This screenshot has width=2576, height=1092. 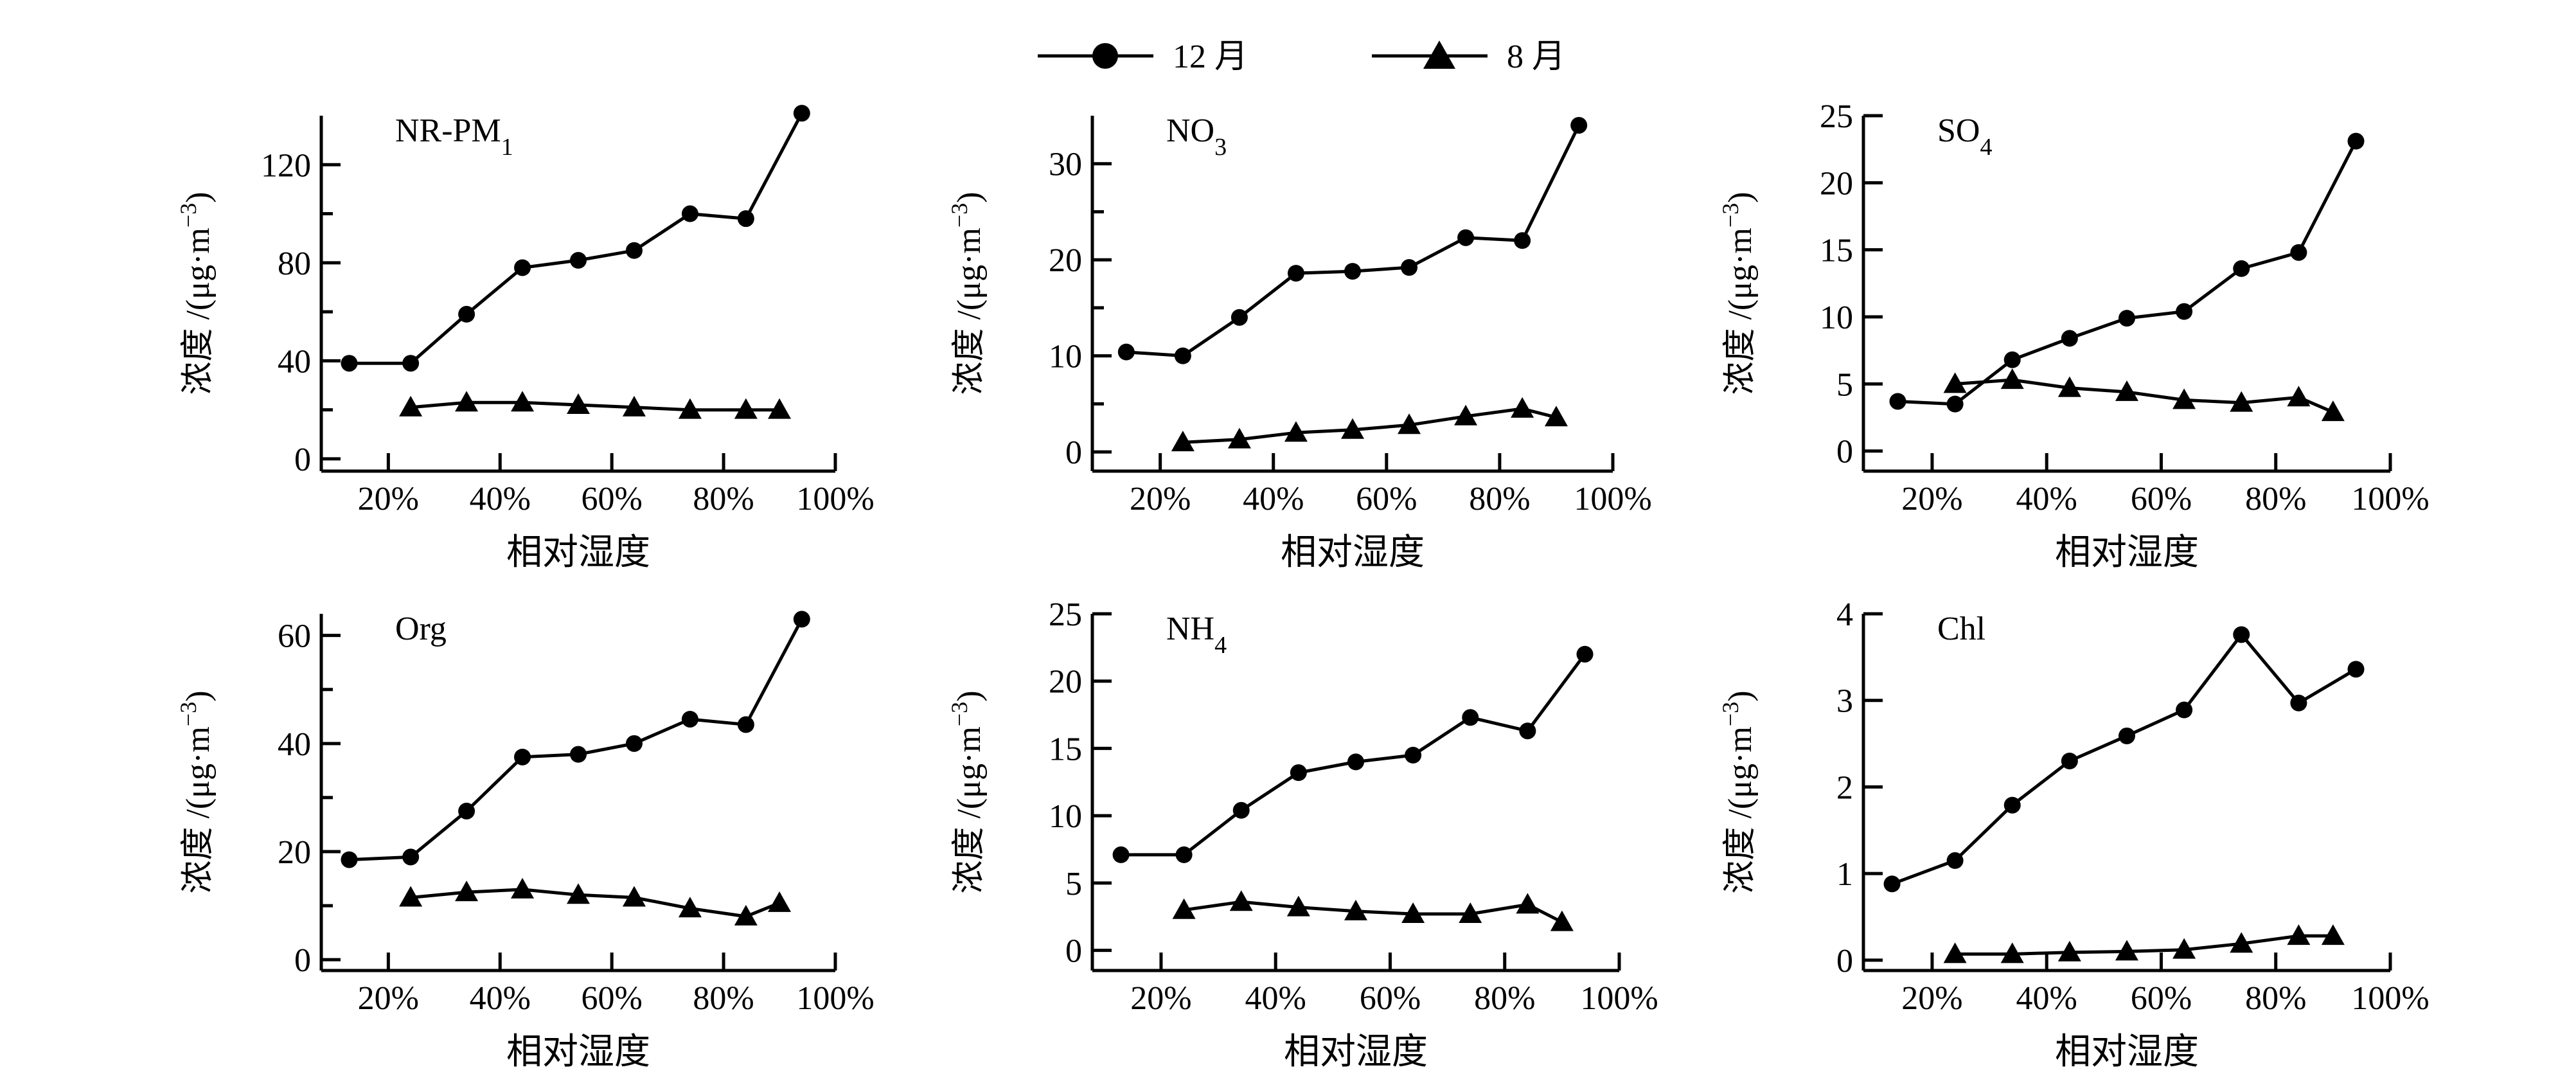 I want to click on y-tick-label: 1, so click(x=1845, y=875).